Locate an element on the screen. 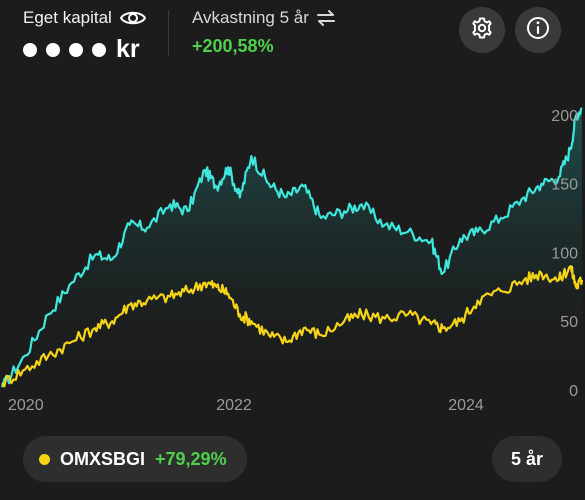  equity-block: Eget kapital kr is located at coordinates (84, 36).